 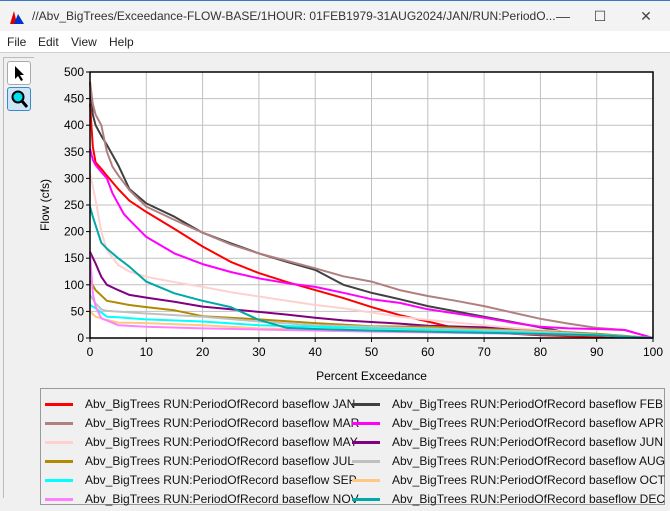 What do you see at coordinates (74, 232) in the screenshot?
I see `y-tick-label: 200` at bounding box center [74, 232].